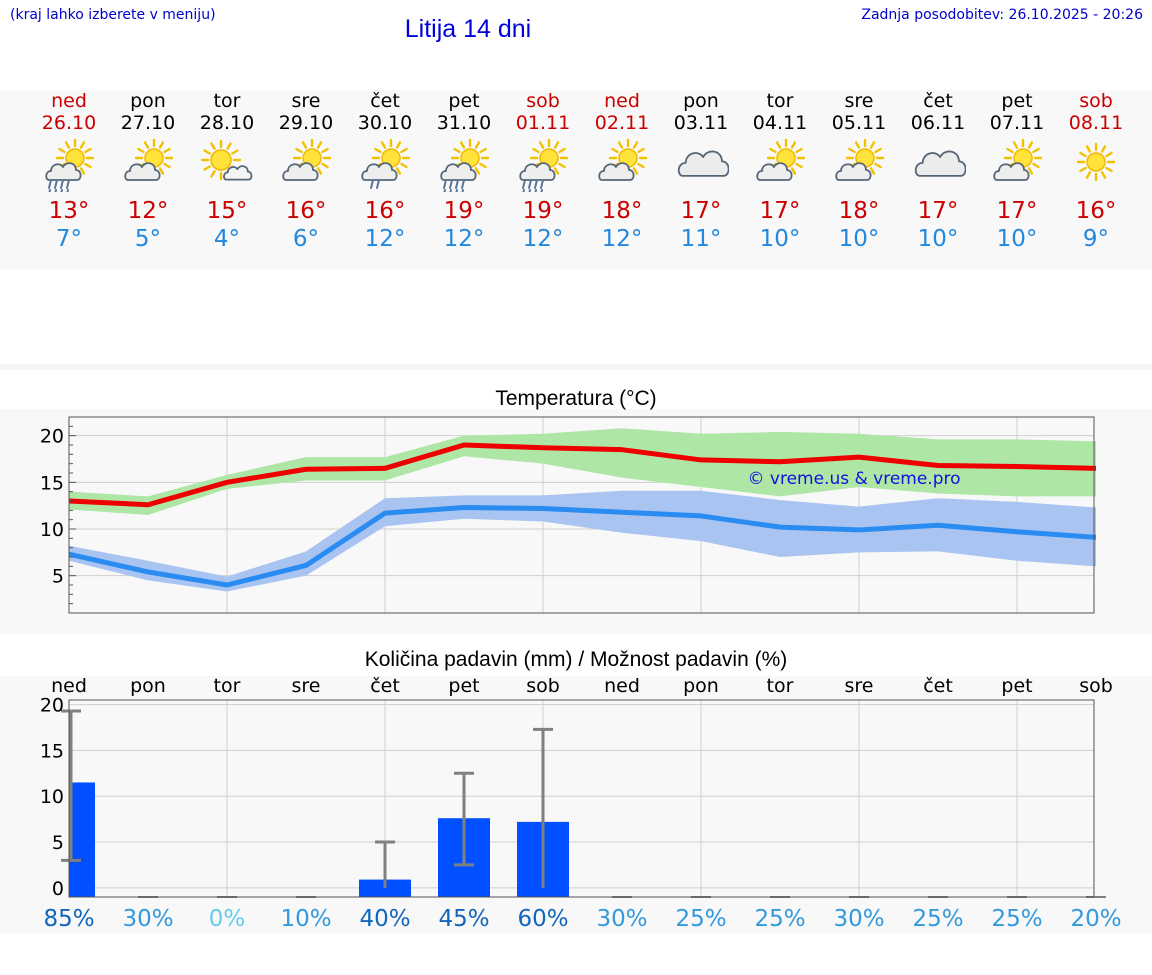  Describe the element at coordinates (306, 239) in the screenshot. I see `min-temperature: 6°` at that location.